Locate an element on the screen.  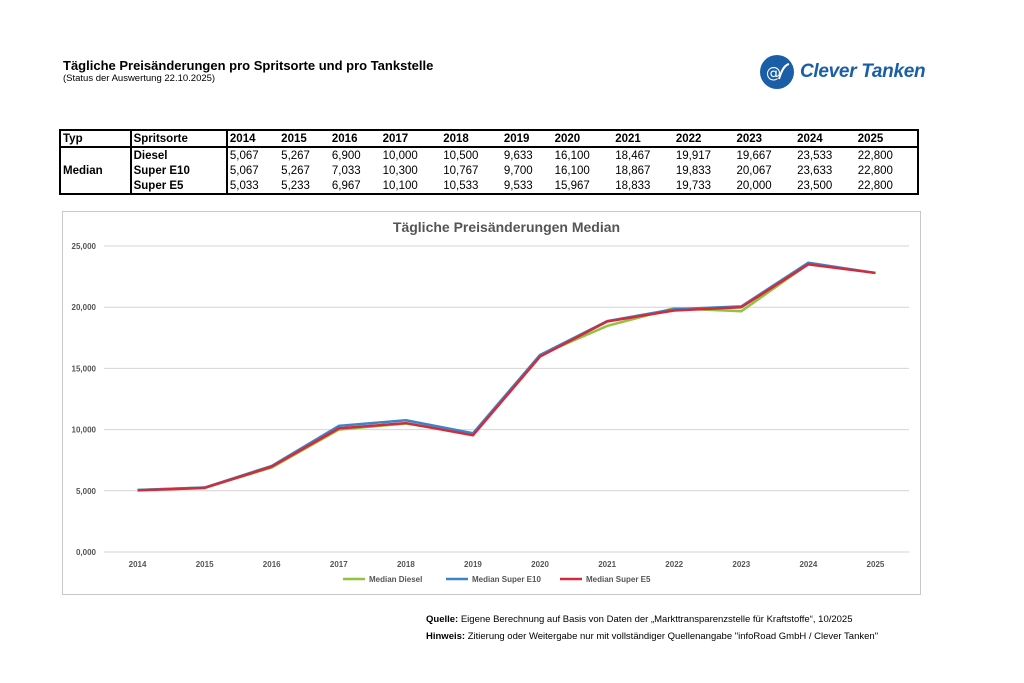
column-header: 2022 is located at coordinates (704, 139).